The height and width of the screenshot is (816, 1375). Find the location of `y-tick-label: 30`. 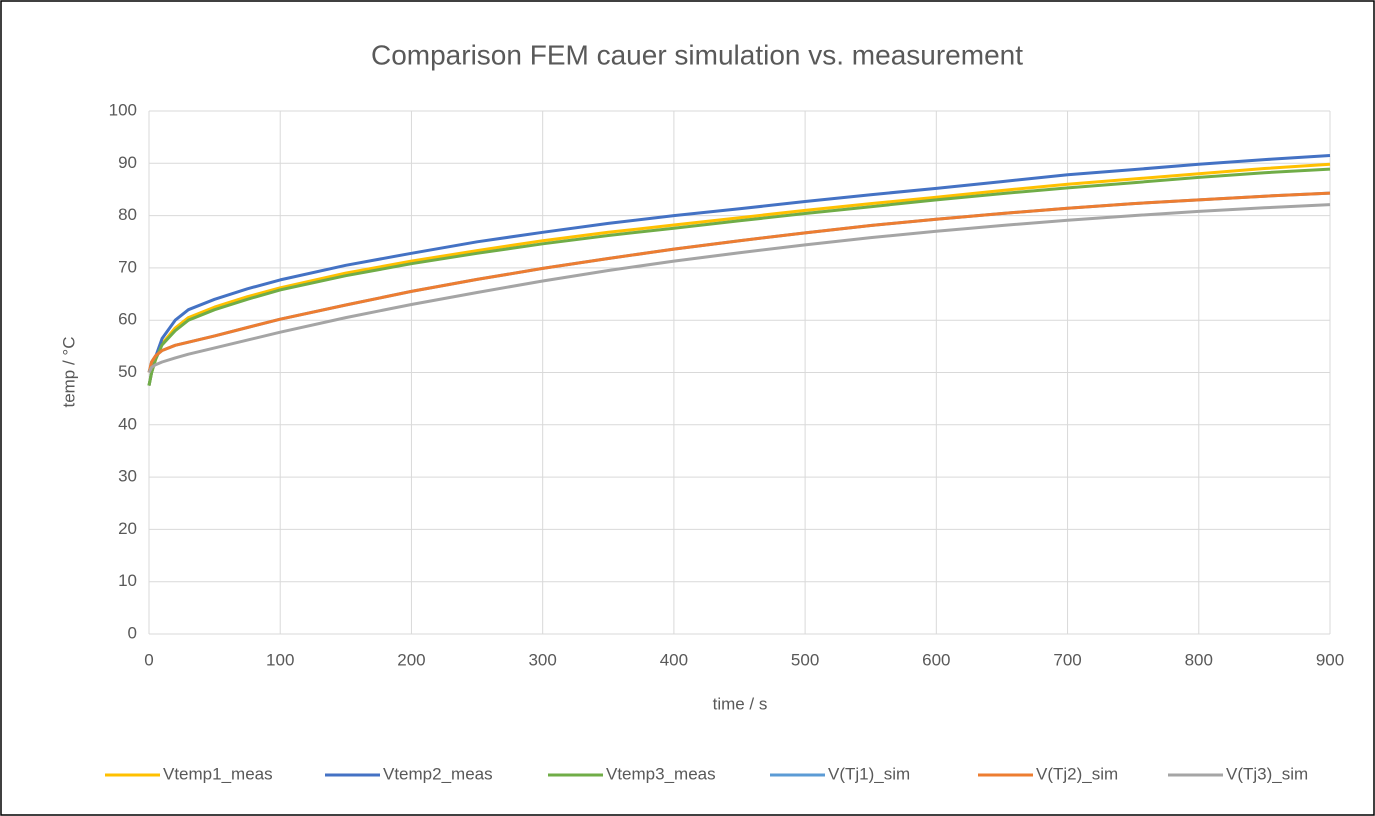

y-tick-label: 30 is located at coordinates (127, 476).